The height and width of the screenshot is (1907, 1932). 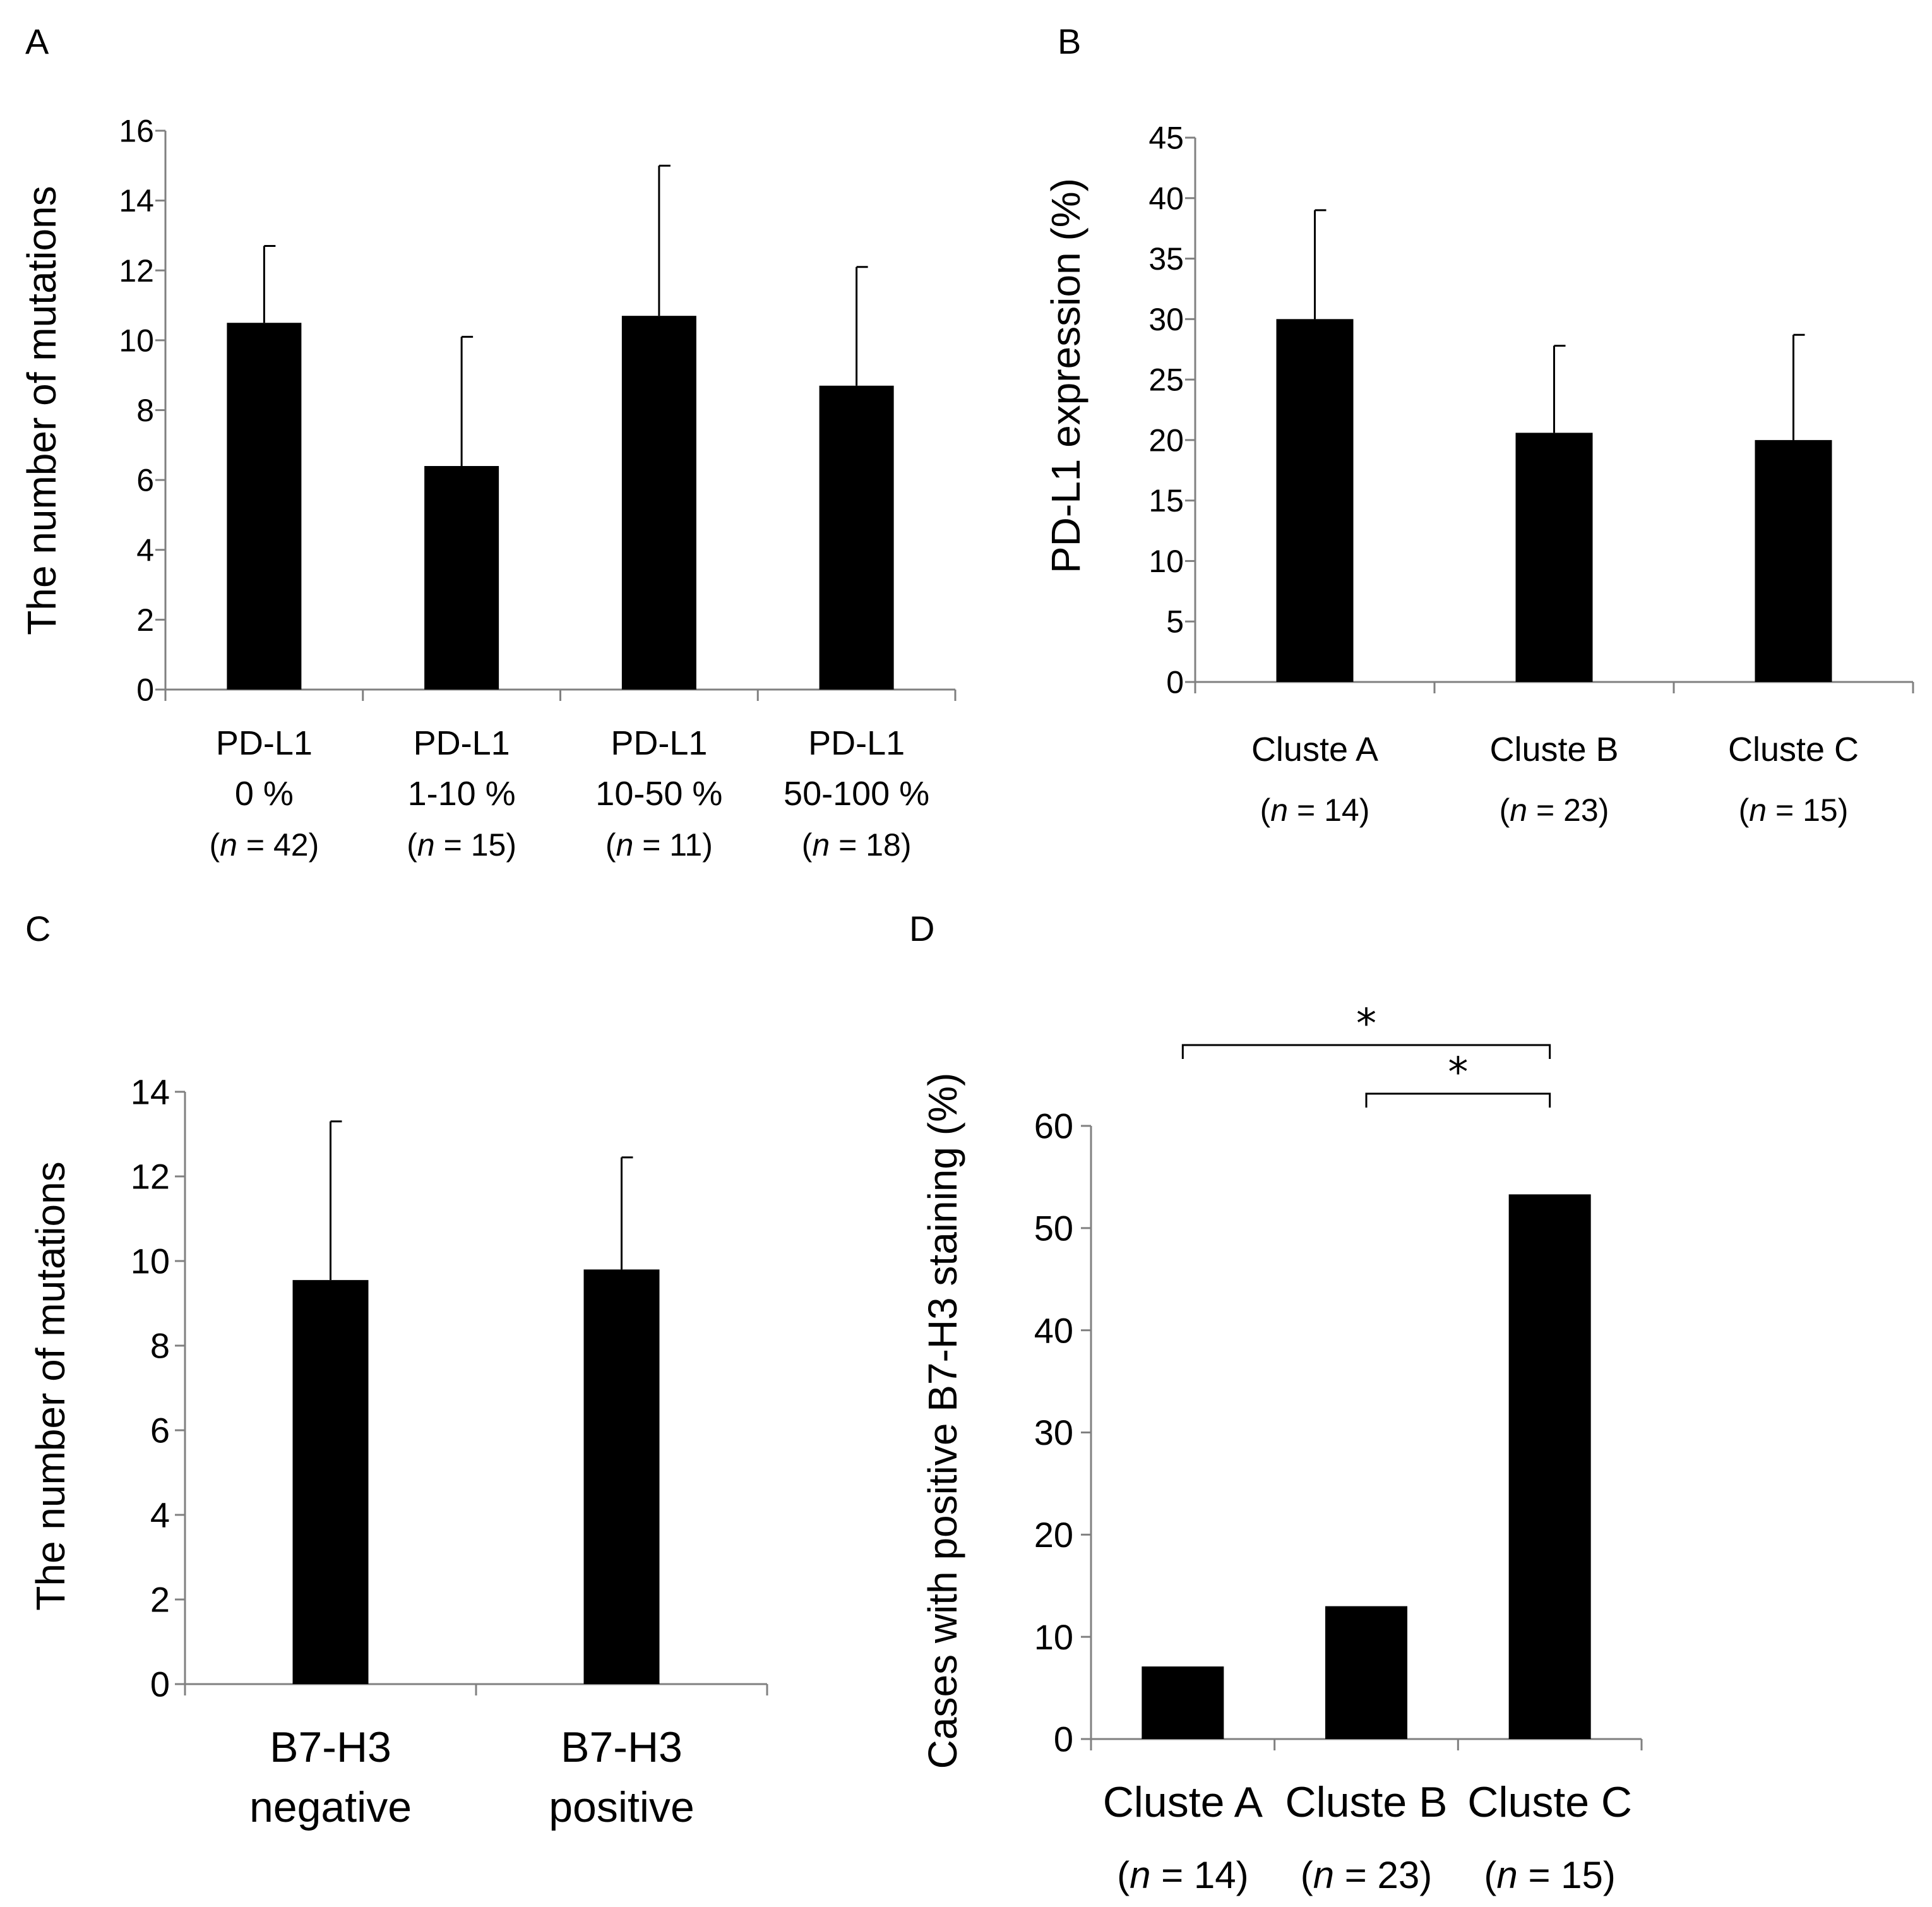 I want to click on n-value: = 11), so click(x=673, y=845).